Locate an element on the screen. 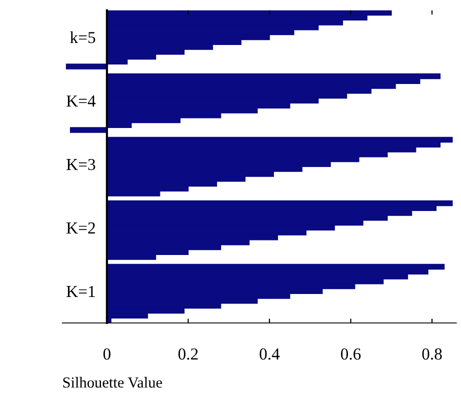  y-tick-label: k=5 is located at coordinates (83, 37).